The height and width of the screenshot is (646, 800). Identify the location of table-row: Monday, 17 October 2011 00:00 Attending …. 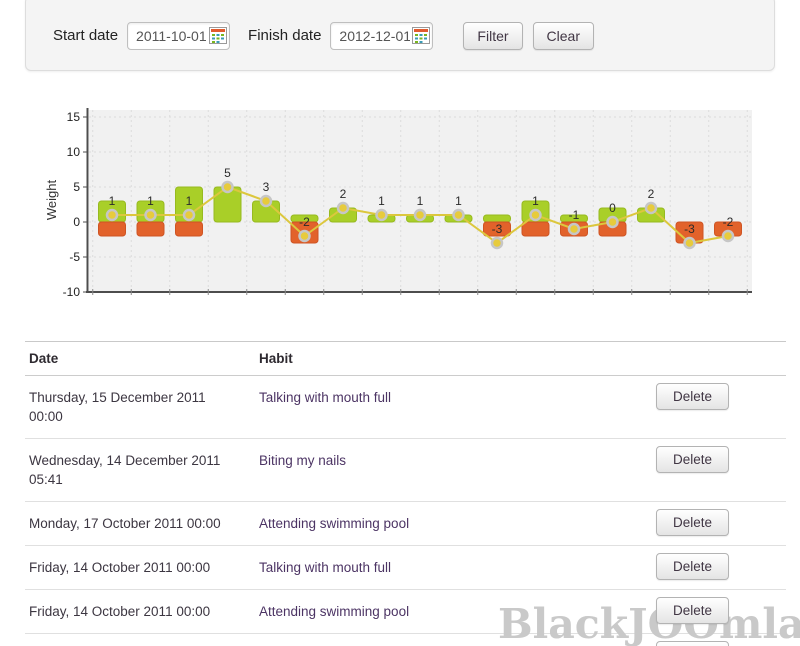
(405, 523).